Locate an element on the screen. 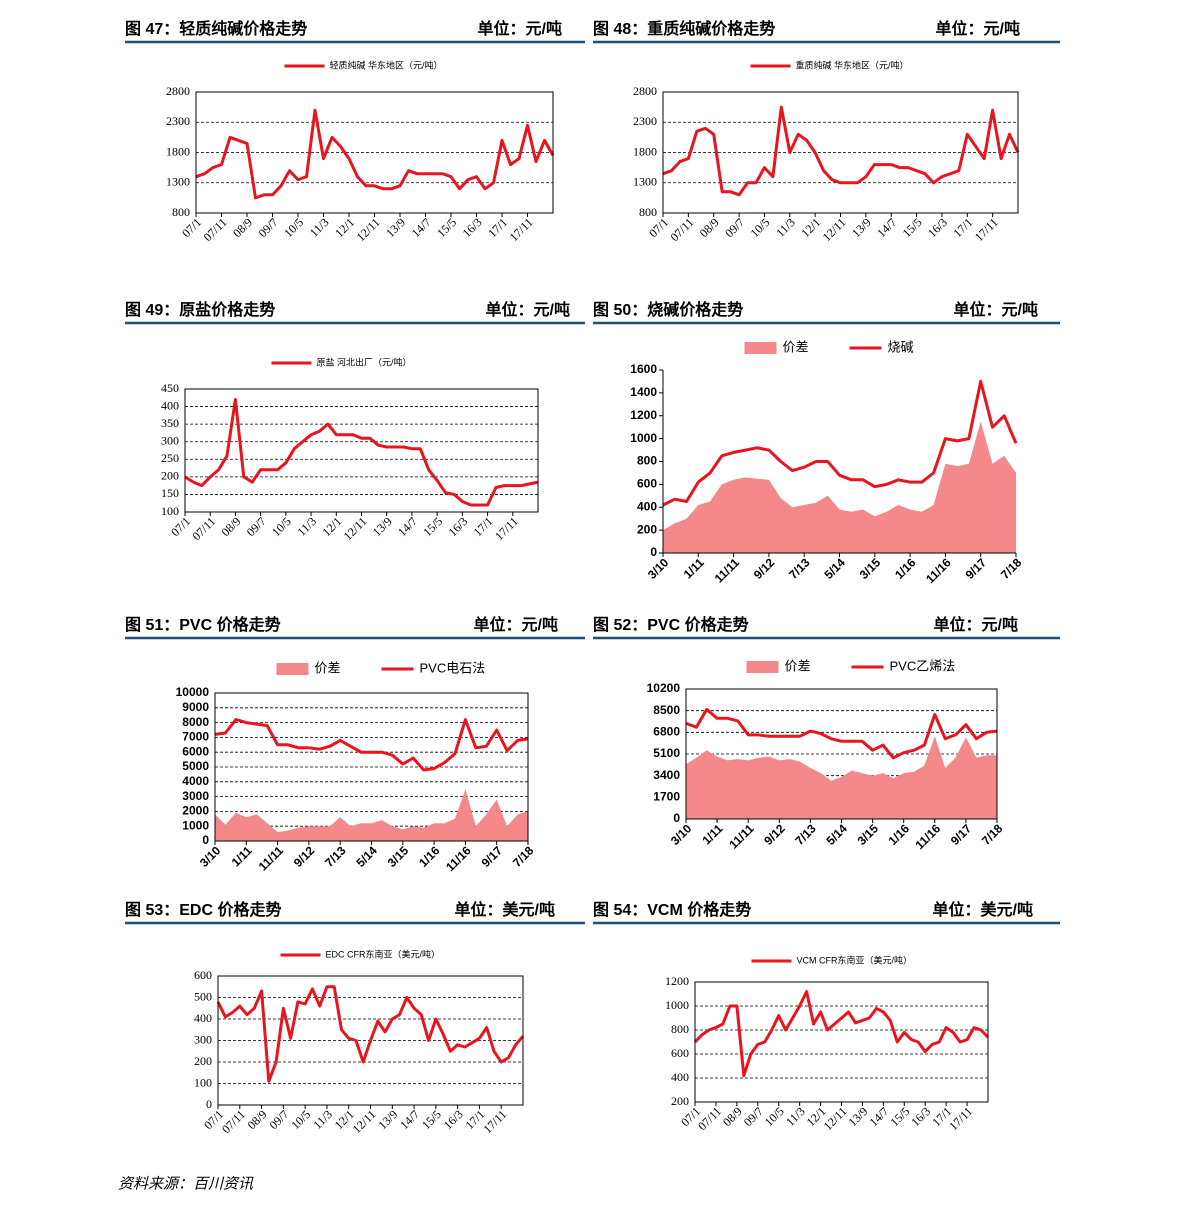 Image resolution: width=1191 pixels, height=1213 pixels. y-tick-label: 1400 is located at coordinates (643, 392).